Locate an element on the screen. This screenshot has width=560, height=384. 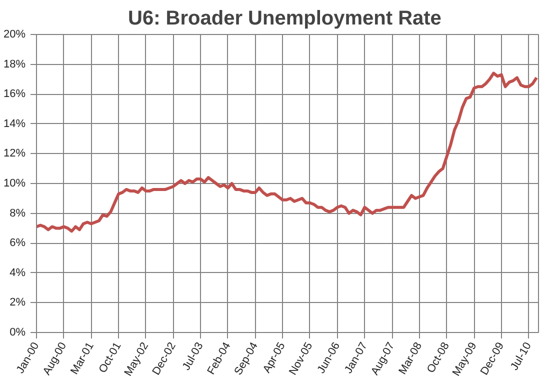
y-tick-label: 14% is located at coordinates (14, 124).